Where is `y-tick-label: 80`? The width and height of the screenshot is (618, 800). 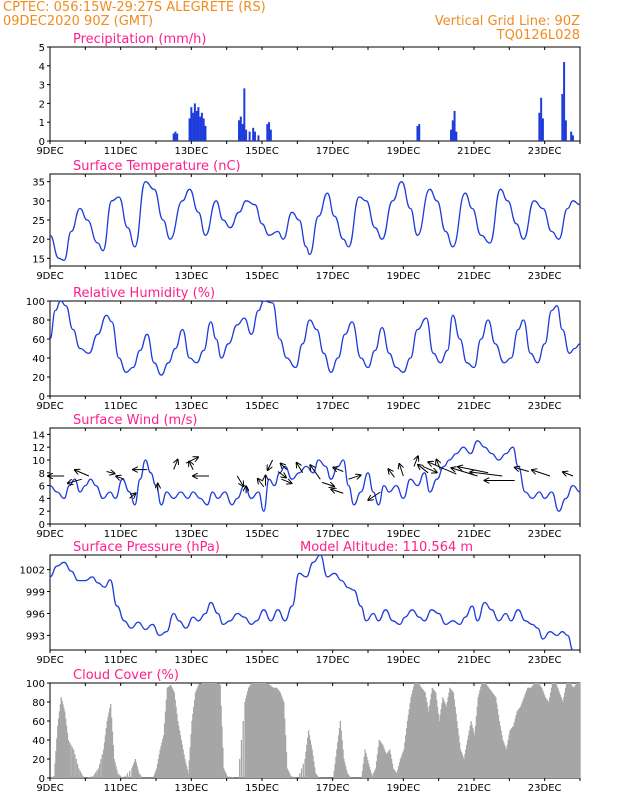
y-tick-label: 80 is located at coordinates (38, 321).